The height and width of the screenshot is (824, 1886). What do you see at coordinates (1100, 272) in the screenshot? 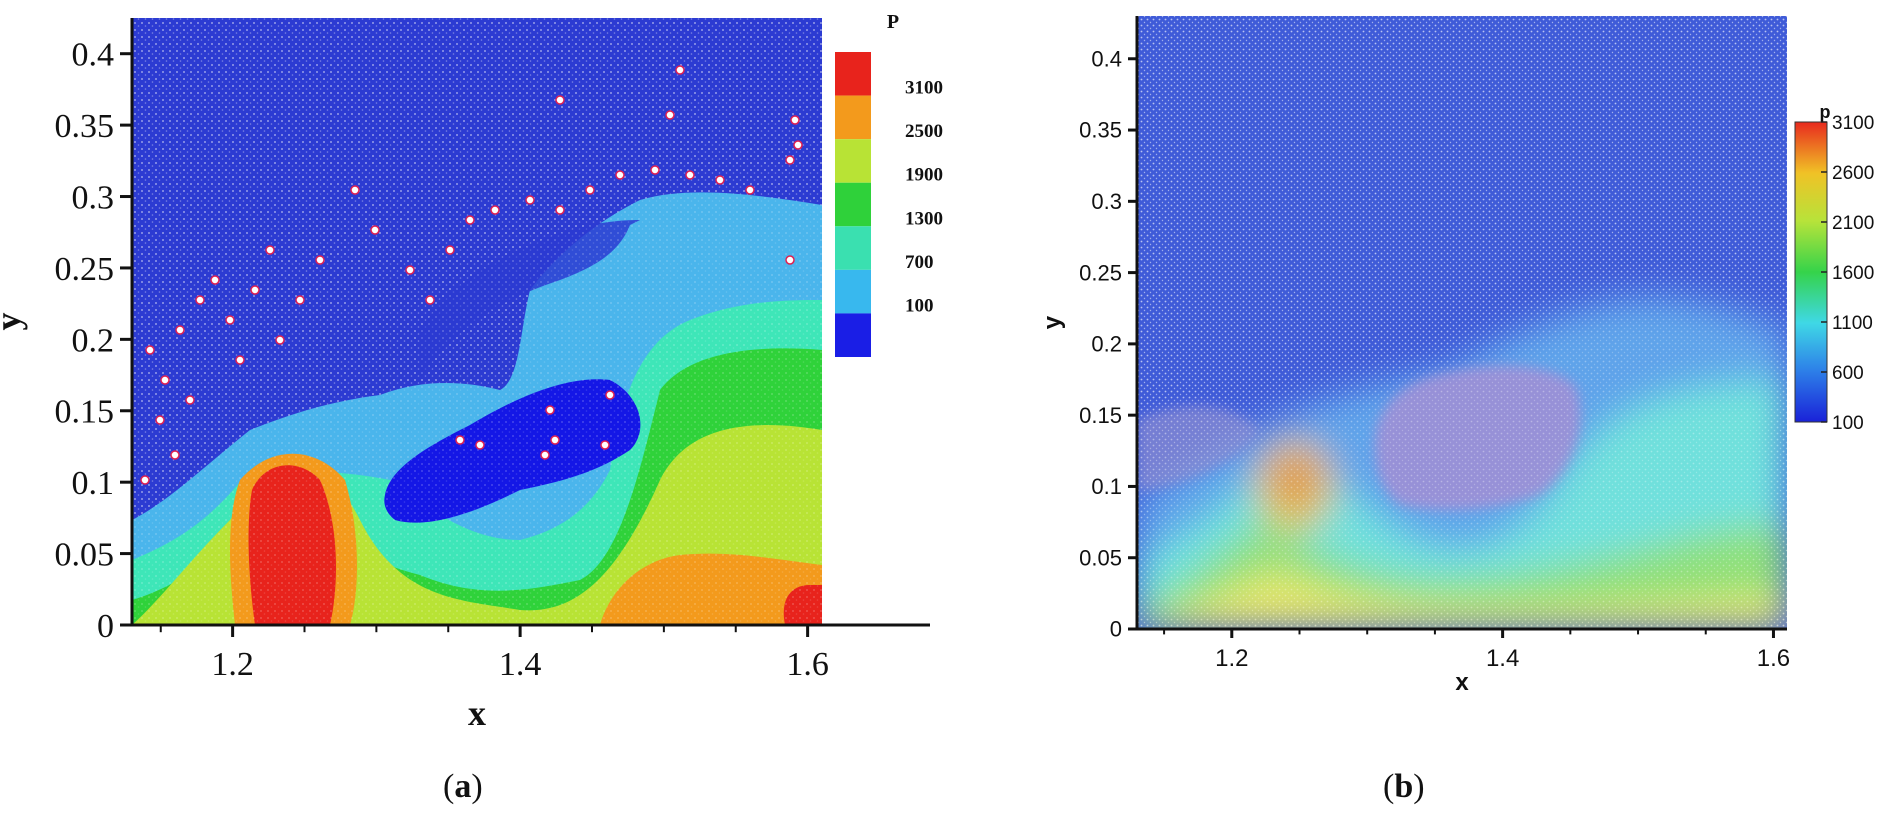
I see `panel-b-y-tick-label: 0.25` at bounding box center [1100, 272].